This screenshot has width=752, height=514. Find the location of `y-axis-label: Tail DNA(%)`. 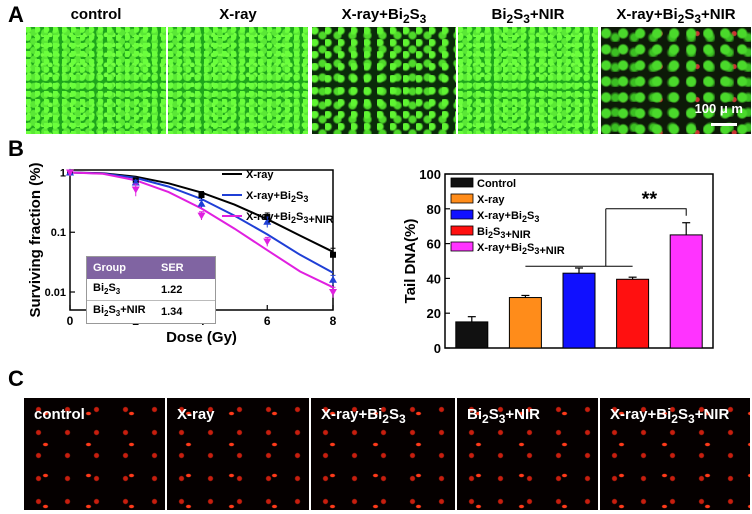

y-axis-label: Tail DNA(%) is located at coordinates (410, 261).